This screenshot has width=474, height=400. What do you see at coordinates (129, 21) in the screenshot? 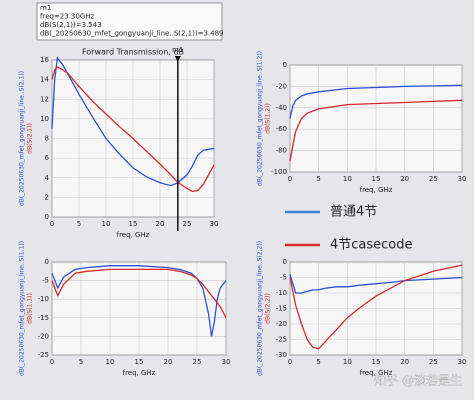
I see `marker-readout-box` at bounding box center [129, 21].